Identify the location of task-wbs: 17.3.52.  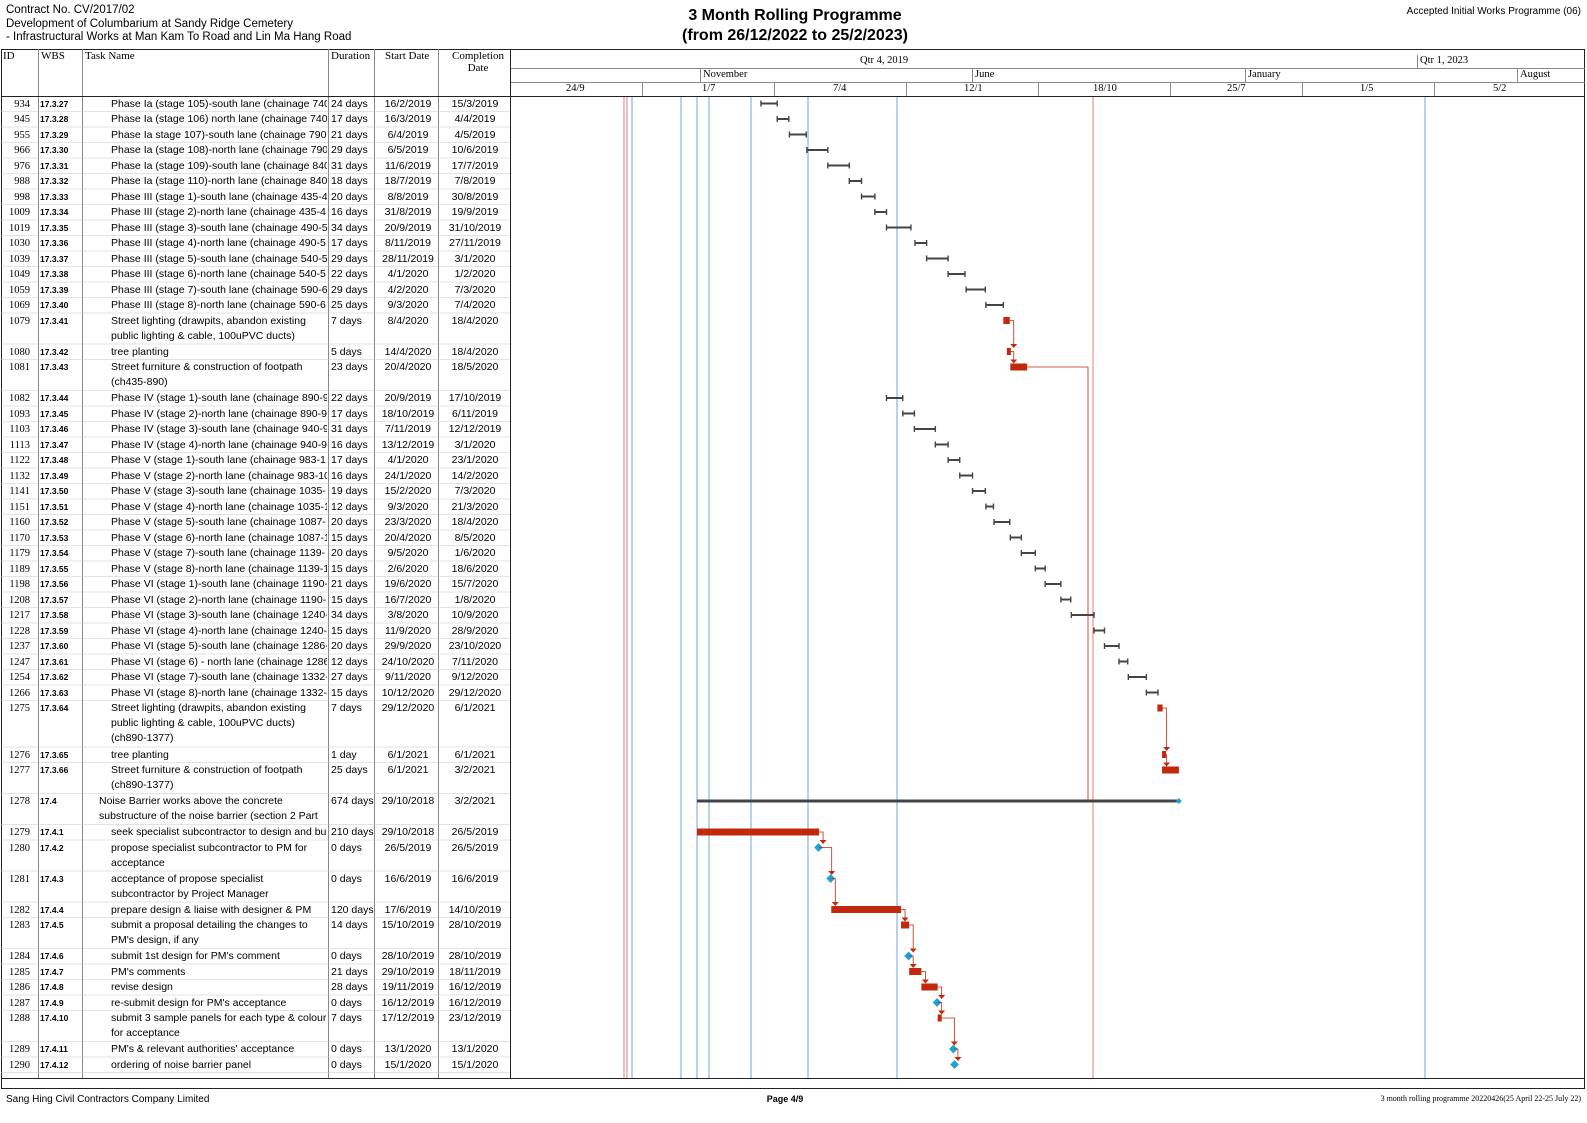
(54, 522).